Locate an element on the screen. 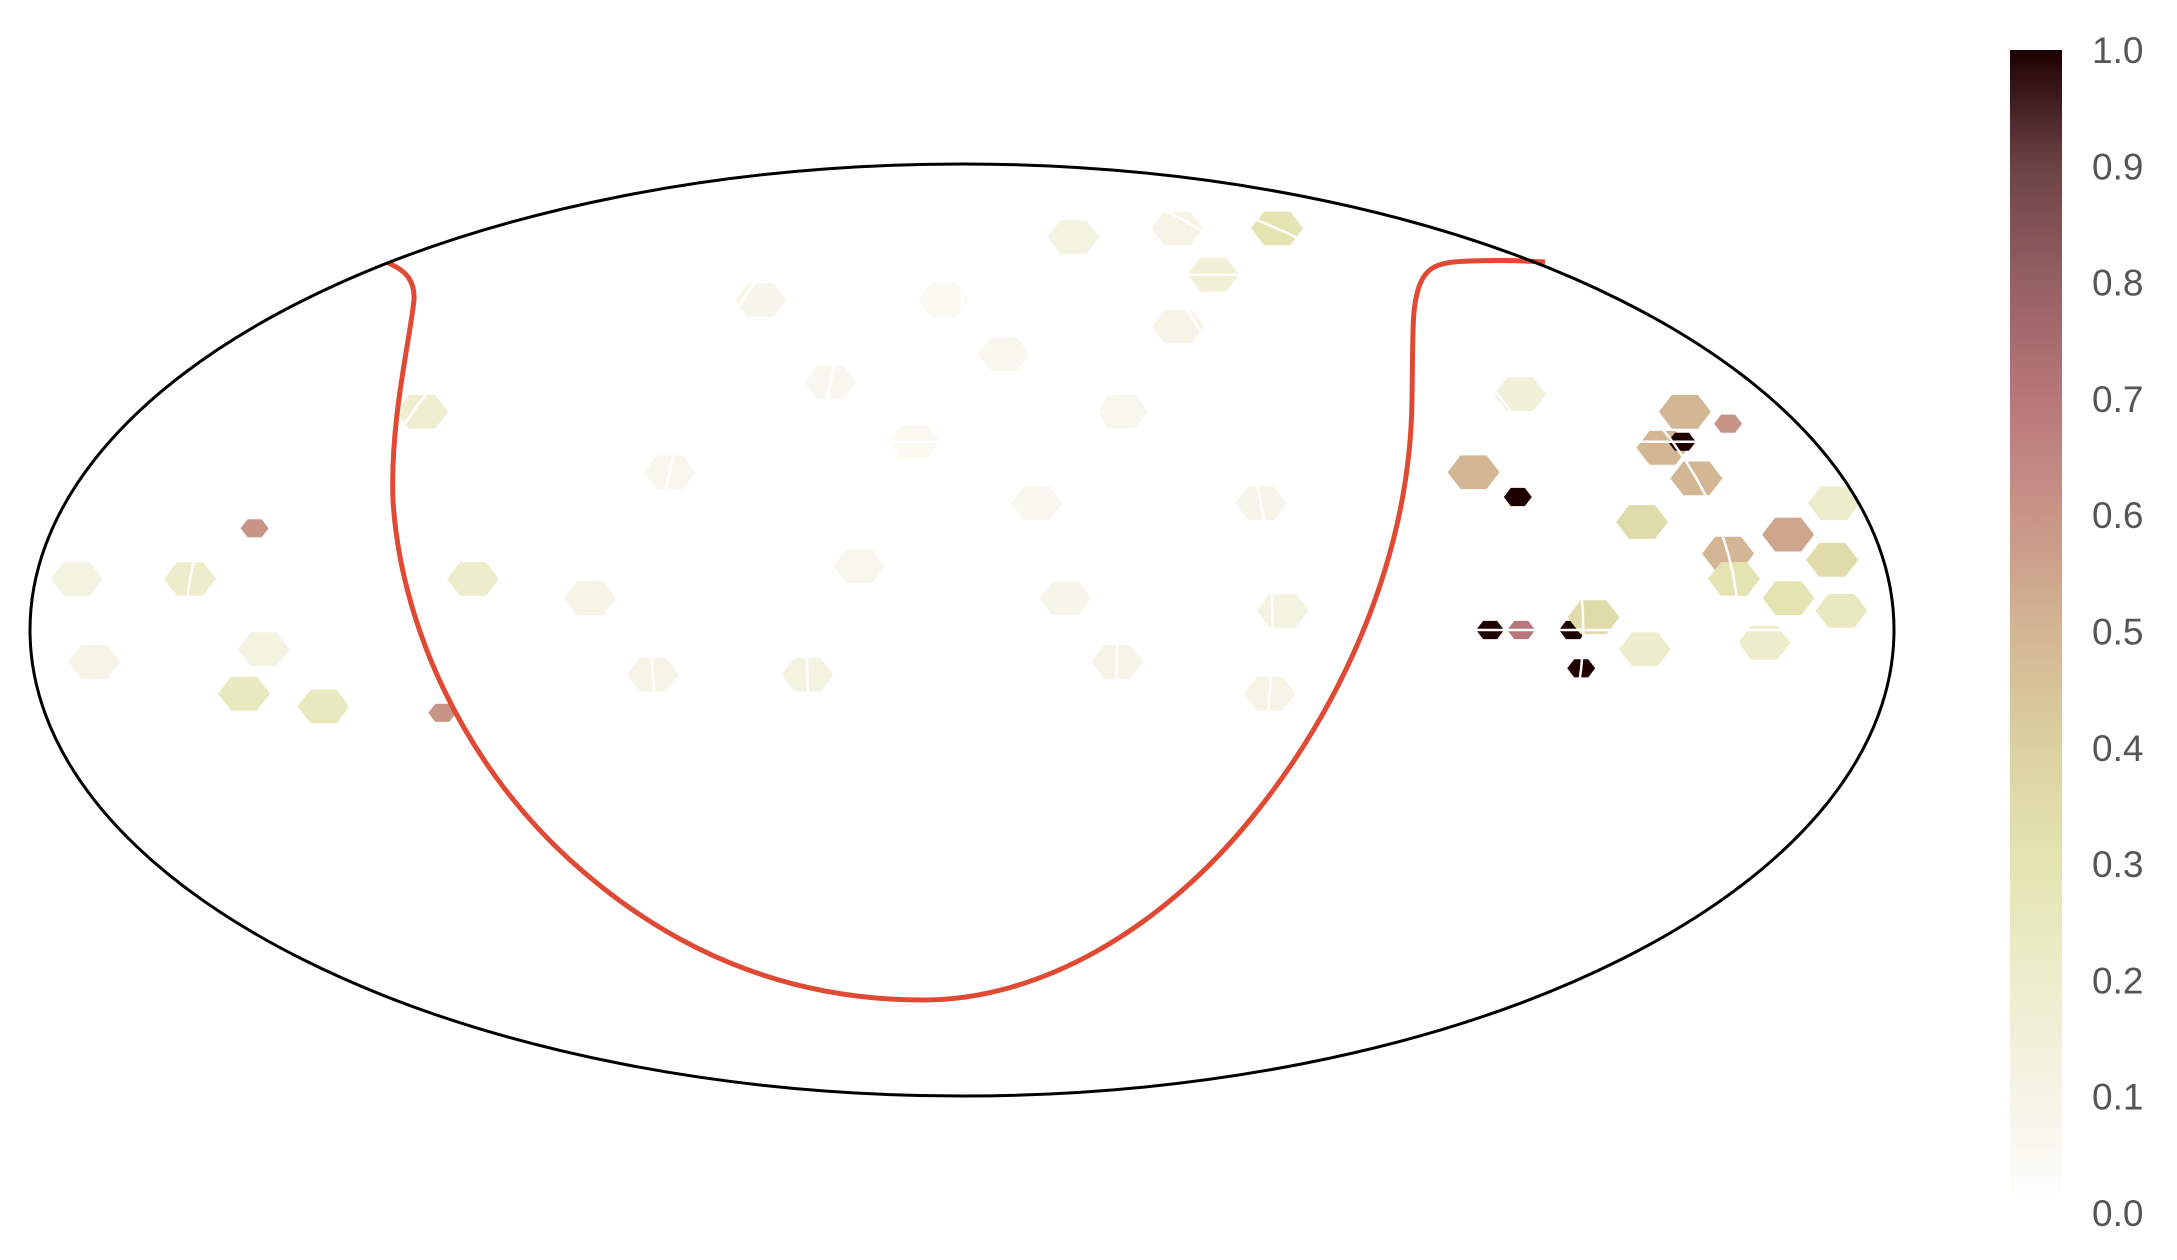 Image resolution: width=2177 pixels, height=1260 pixels. colorbar-tick-label: 0.3 is located at coordinates (2117, 864).